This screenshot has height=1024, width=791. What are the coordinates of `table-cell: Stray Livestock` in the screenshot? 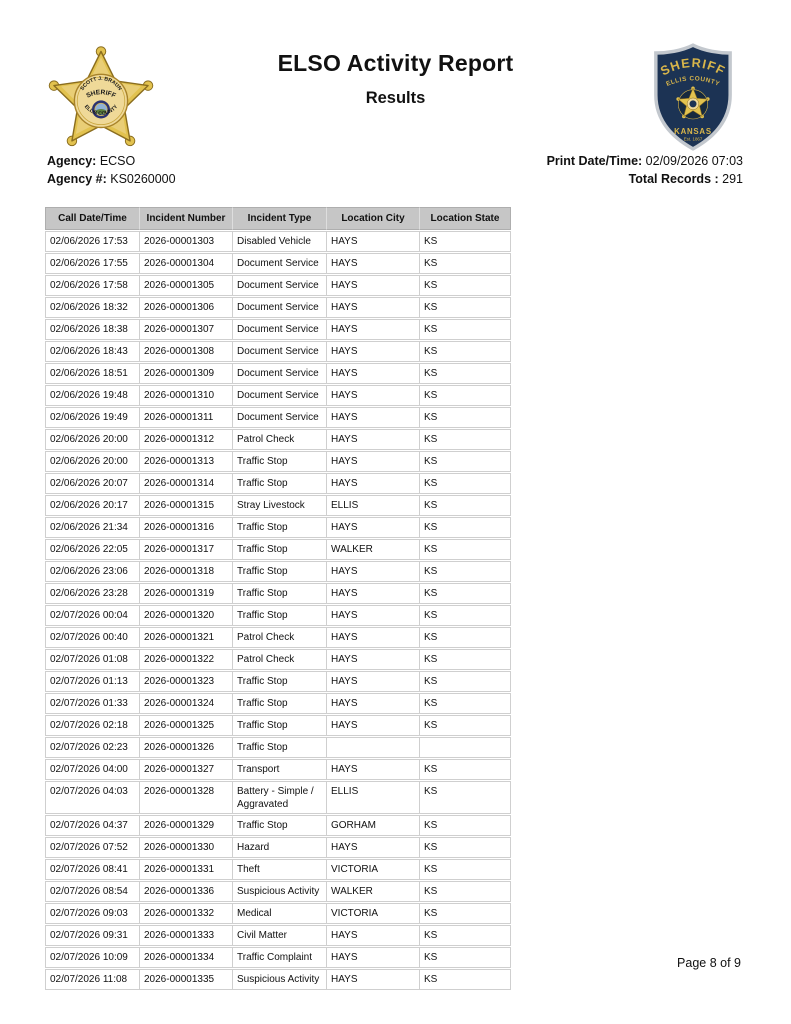 It's located at (279, 505).